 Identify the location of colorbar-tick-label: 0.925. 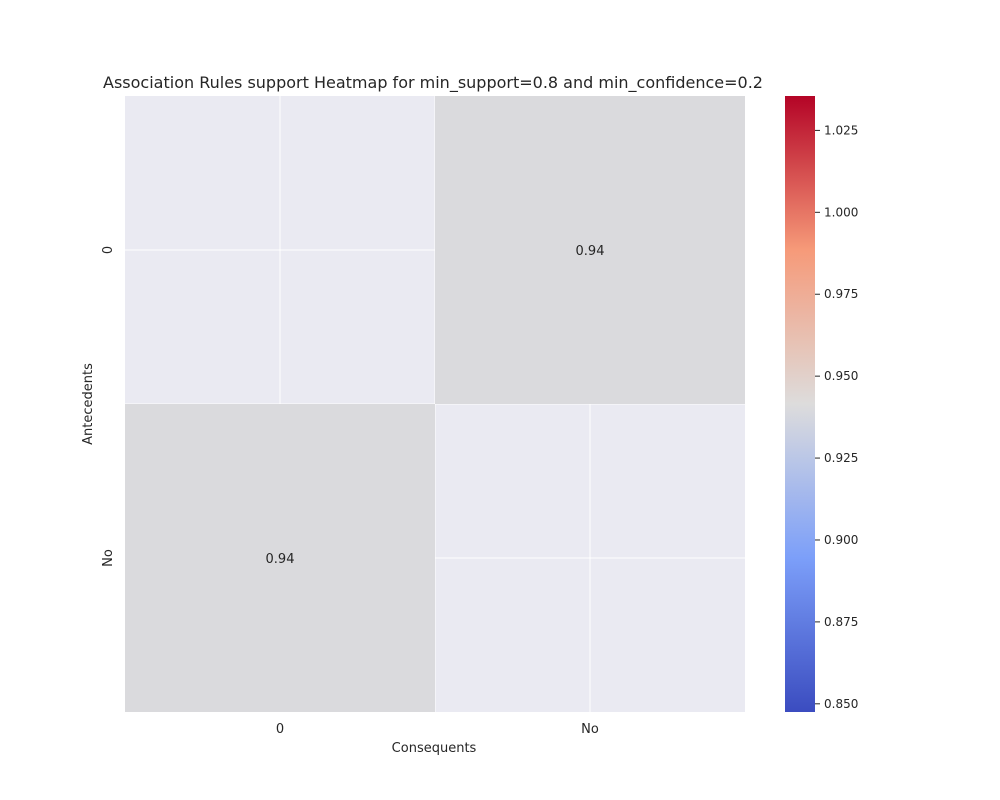
(841, 458).